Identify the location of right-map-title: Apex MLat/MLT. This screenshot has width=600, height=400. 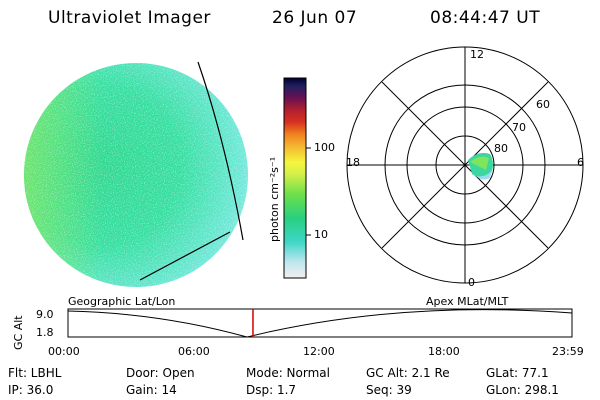
(467, 301).